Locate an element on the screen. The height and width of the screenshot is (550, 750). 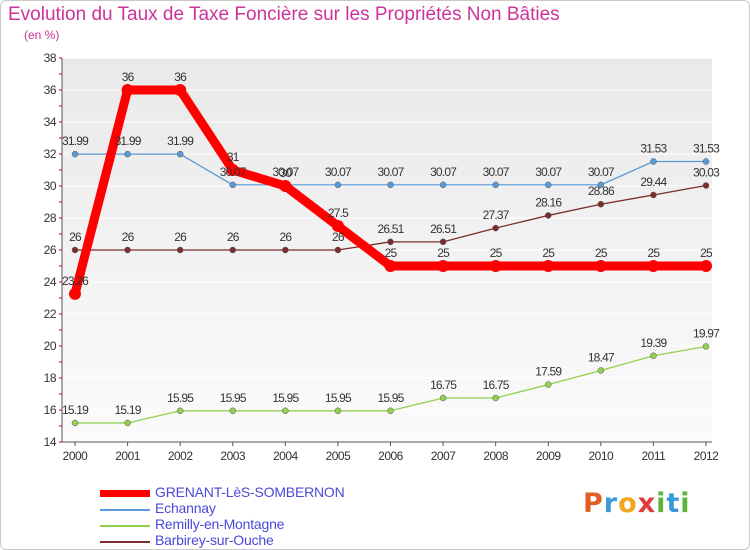
x-tick-label: 2004 is located at coordinates (286, 456).